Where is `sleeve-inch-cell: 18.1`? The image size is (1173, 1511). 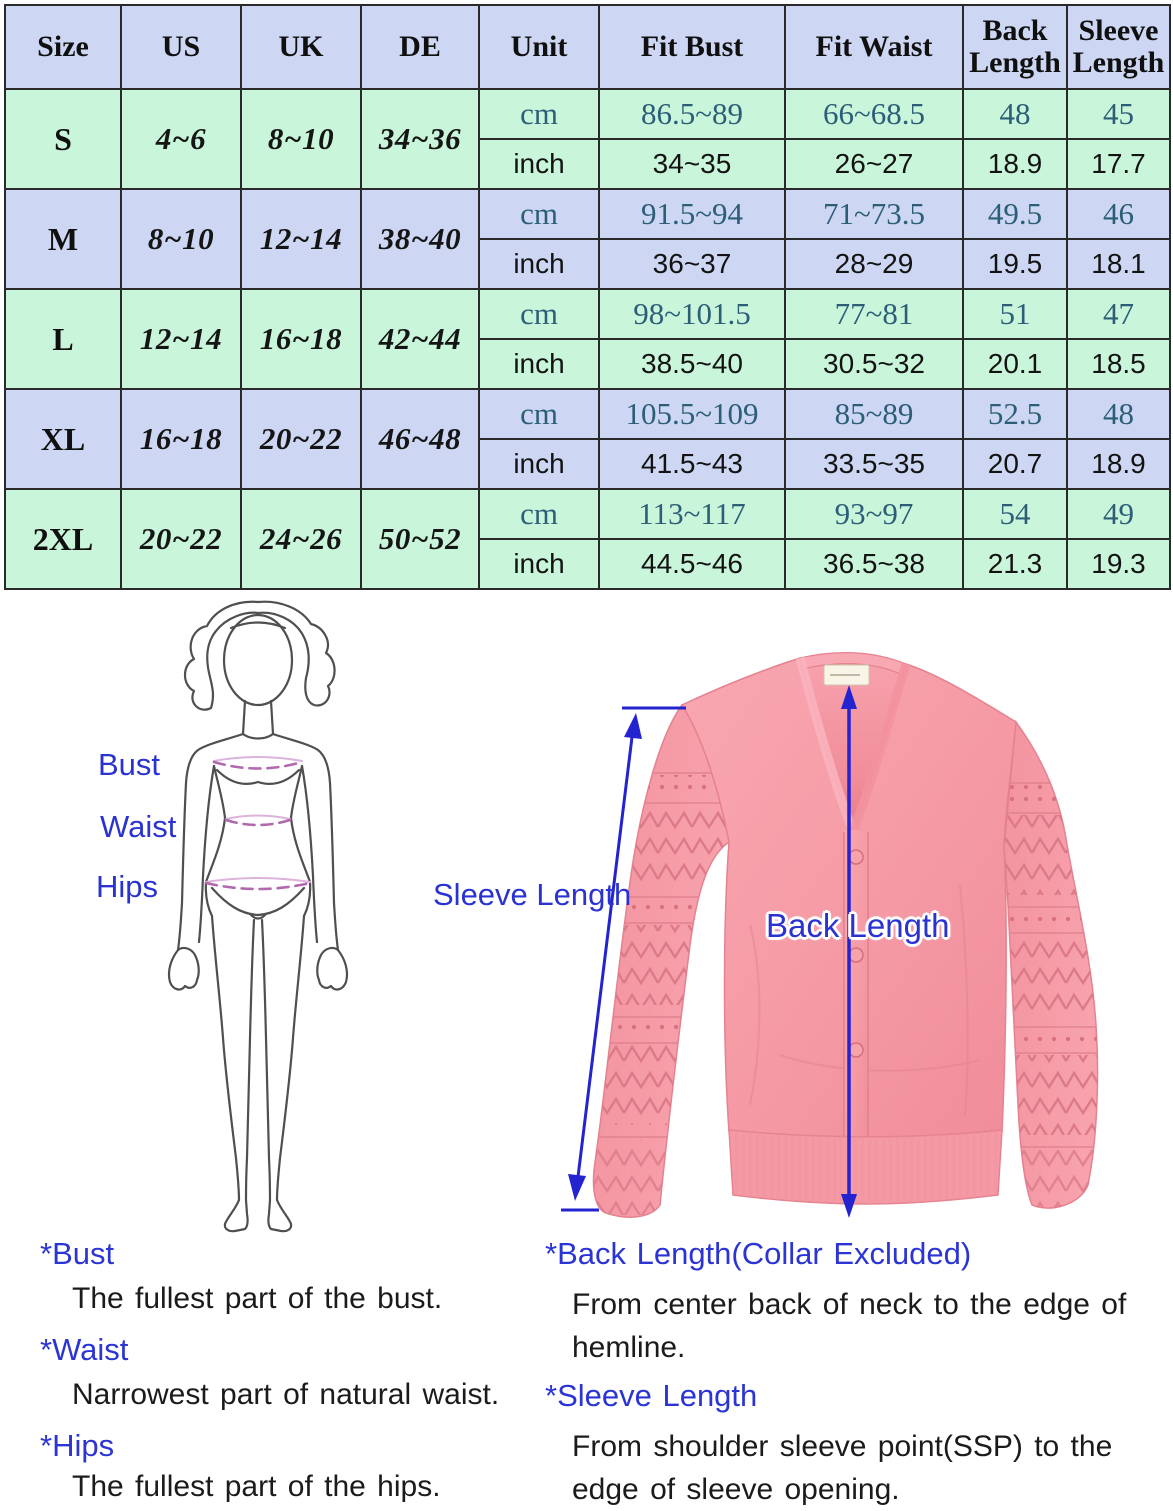
sleeve-inch-cell: 18.1 is located at coordinates (1118, 264).